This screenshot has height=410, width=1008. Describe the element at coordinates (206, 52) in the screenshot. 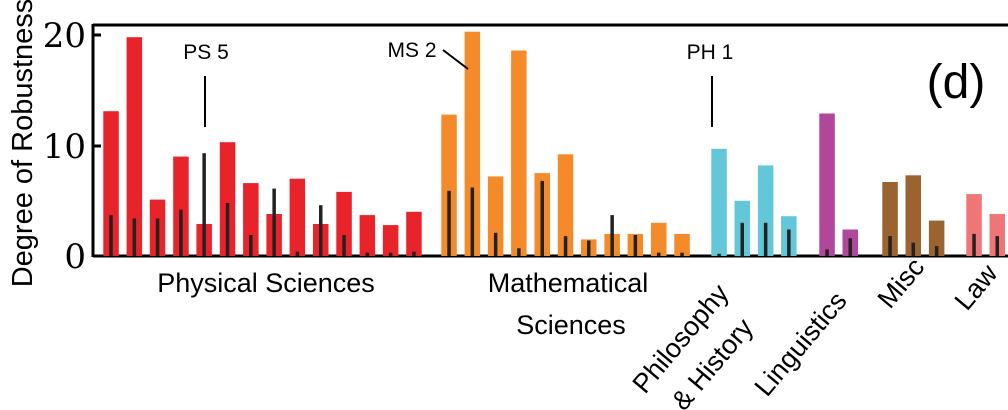

I see `annotation-ps5: PS 5` at that location.